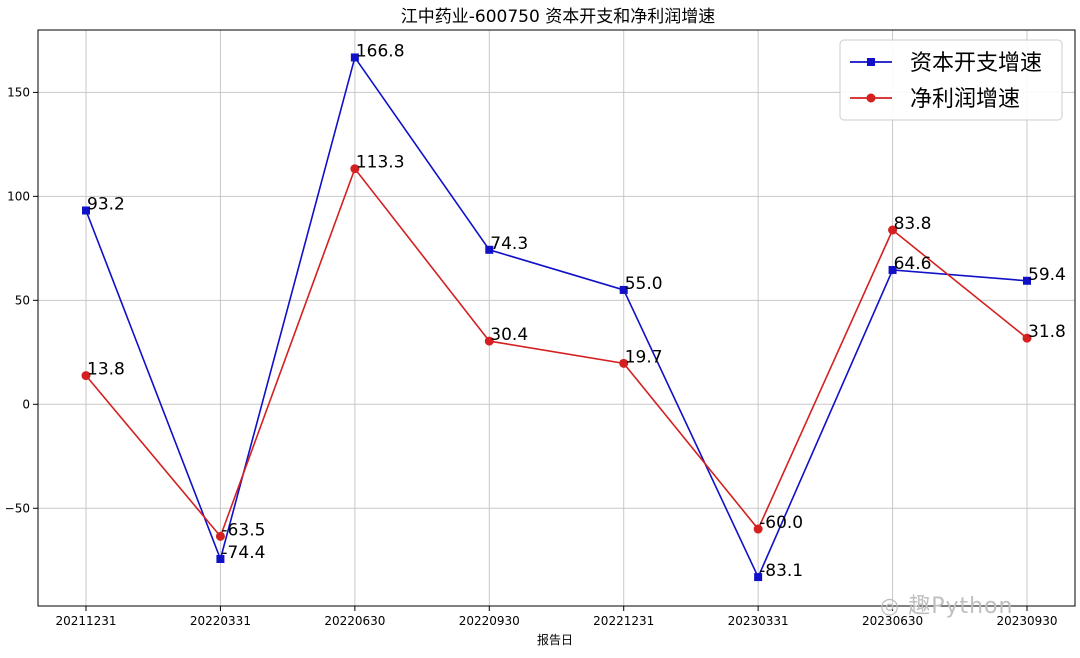 The height and width of the screenshot is (658, 1080). What do you see at coordinates (961, 606) in the screenshot?
I see `watermark-text: 趣Python` at bounding box center [961, 606].